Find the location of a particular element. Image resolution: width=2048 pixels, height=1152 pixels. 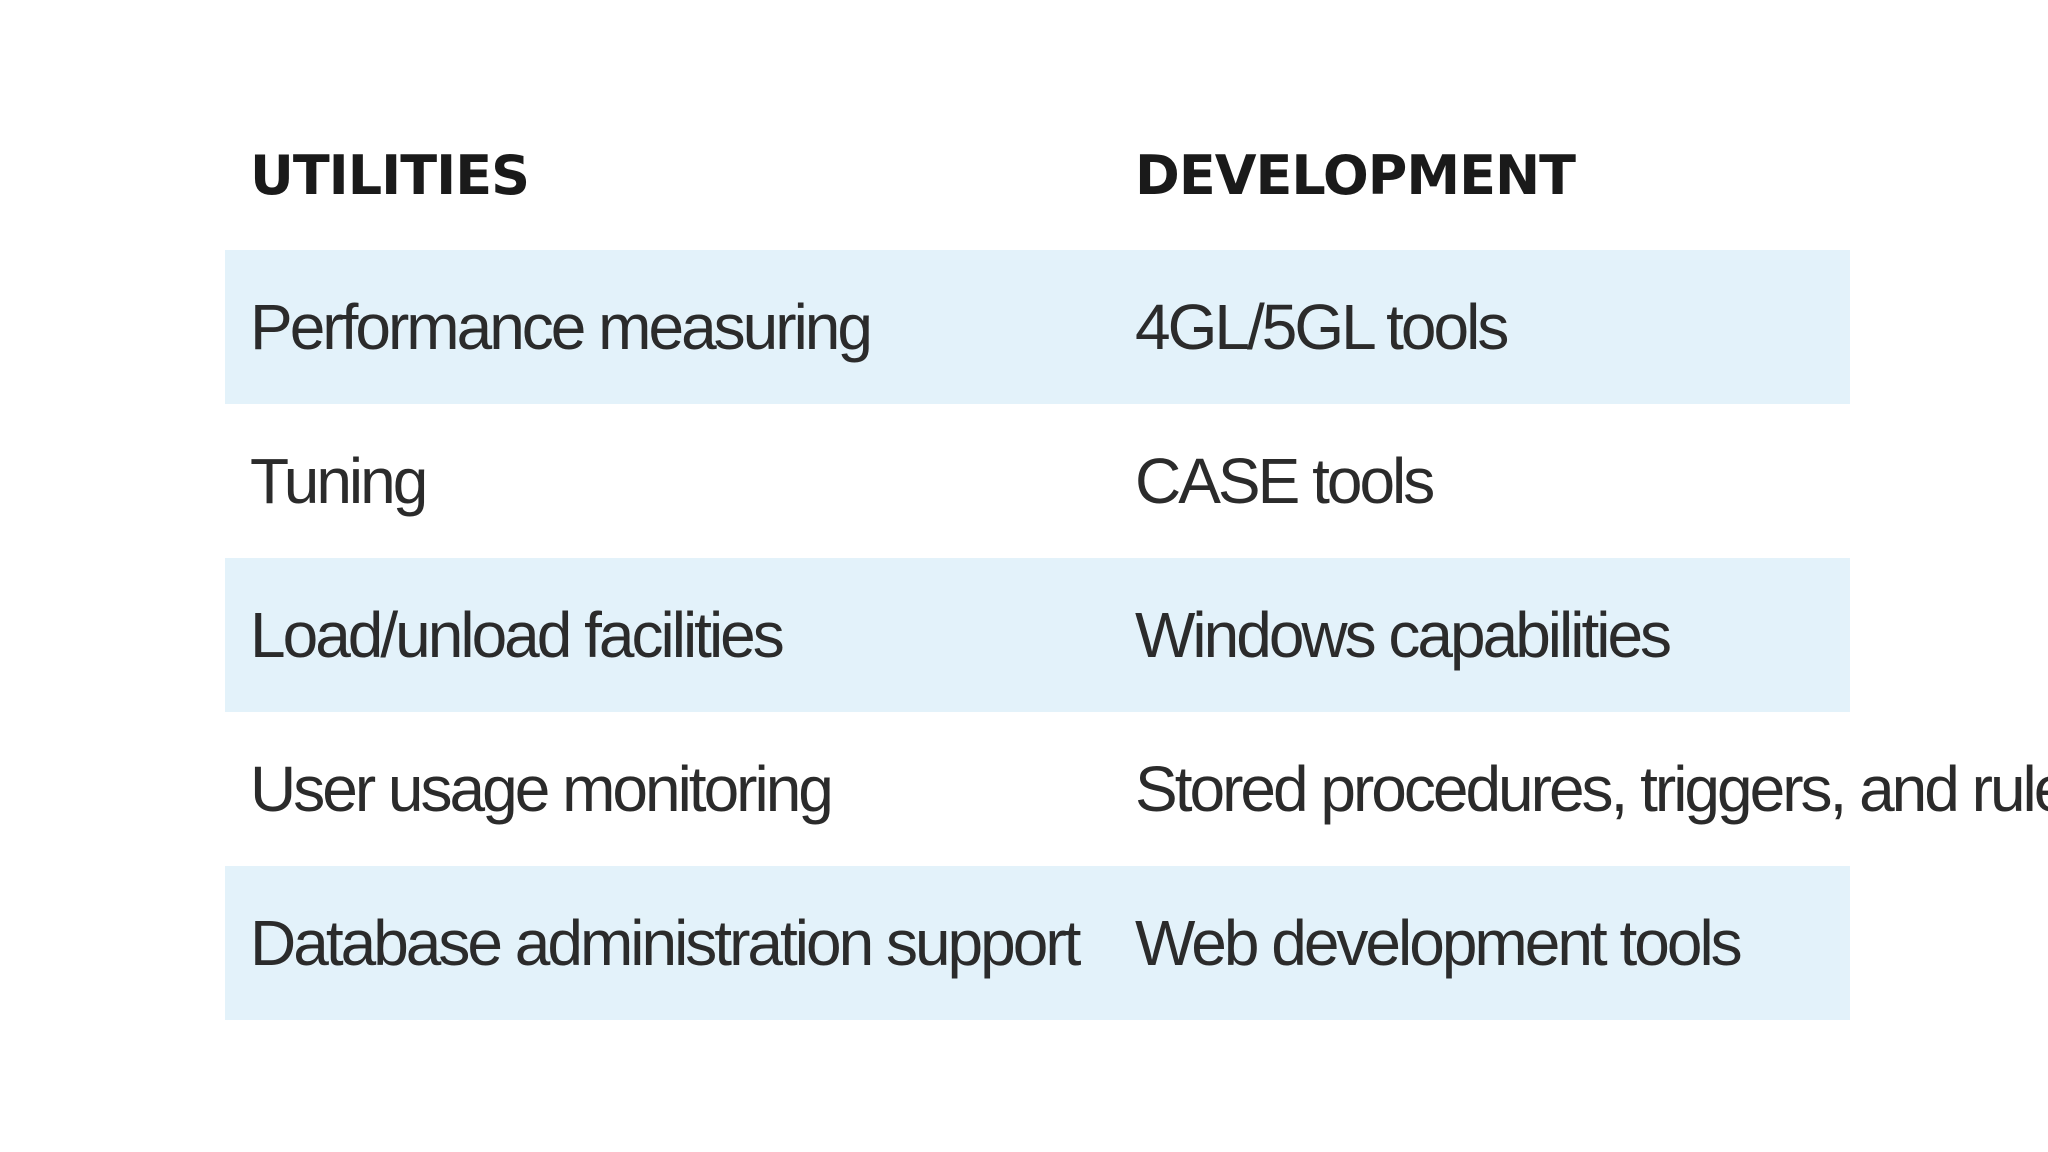

utilities-cell: Database administration support is located at coordinates (665, 943).